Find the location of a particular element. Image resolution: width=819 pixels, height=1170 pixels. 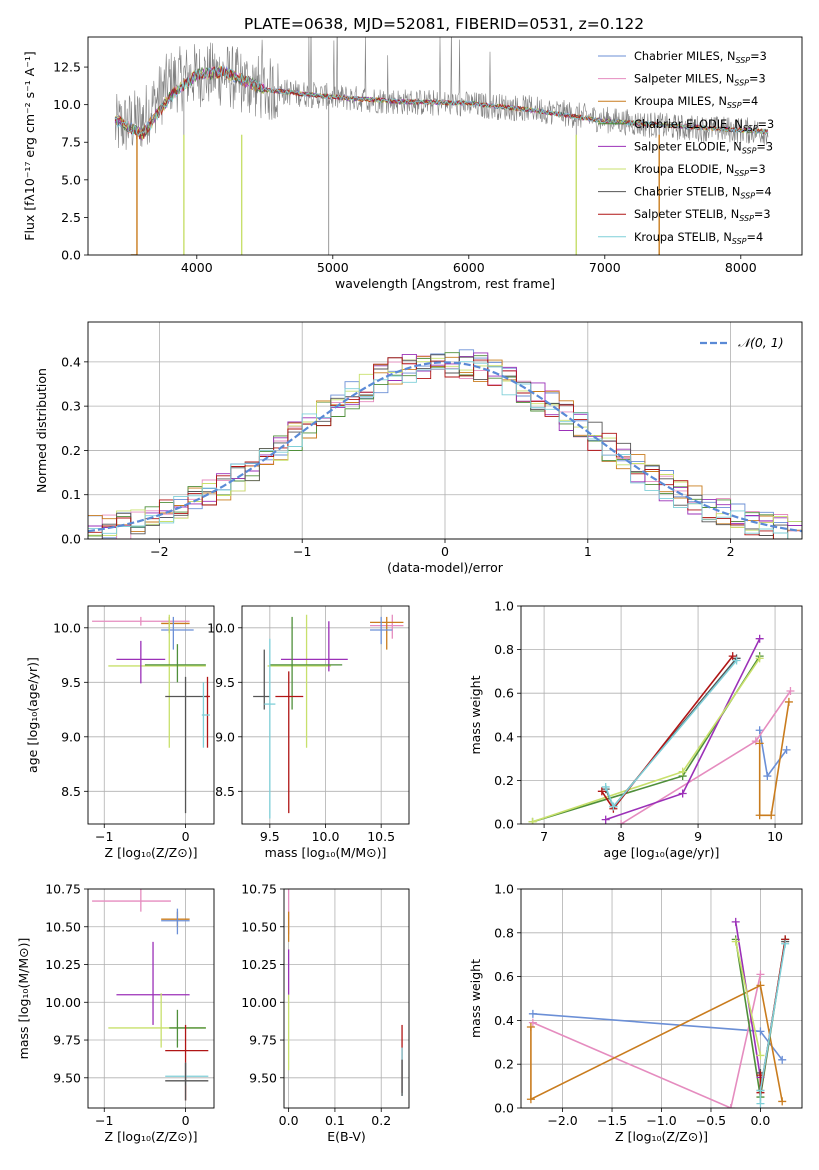

axes-frame is located at coordinates (661, 998).